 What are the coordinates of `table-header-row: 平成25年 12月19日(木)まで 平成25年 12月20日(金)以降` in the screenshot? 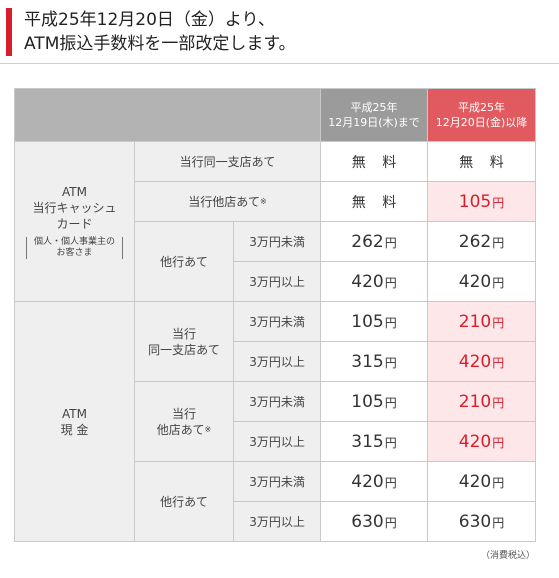 It's located at (275, 115).